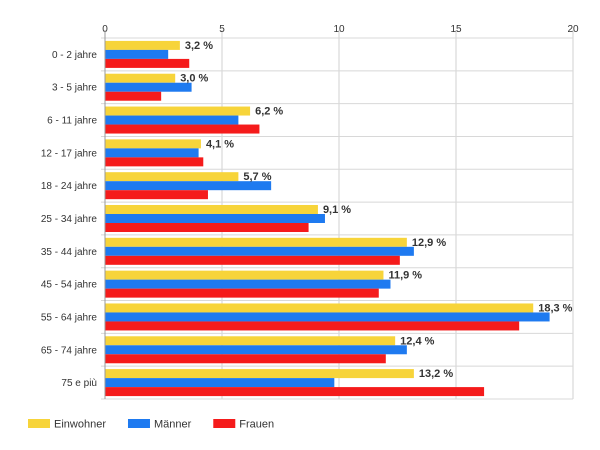 This screenshot has height=450, width=600. Describe the element at coordinates (69, 186) in the screenshot. I see `category-label-4: 18 - 24 jahre` at that location.